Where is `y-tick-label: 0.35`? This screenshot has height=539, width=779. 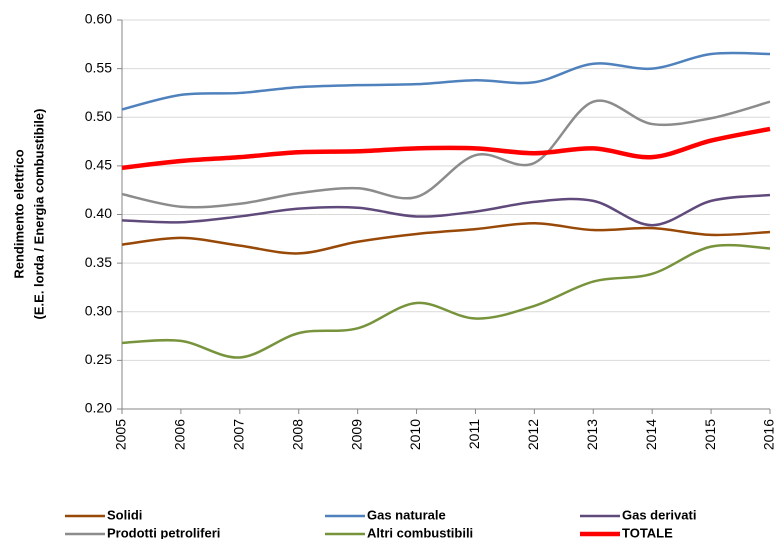
y-tick-label: 0.35 is located at coordinates (98, 262).